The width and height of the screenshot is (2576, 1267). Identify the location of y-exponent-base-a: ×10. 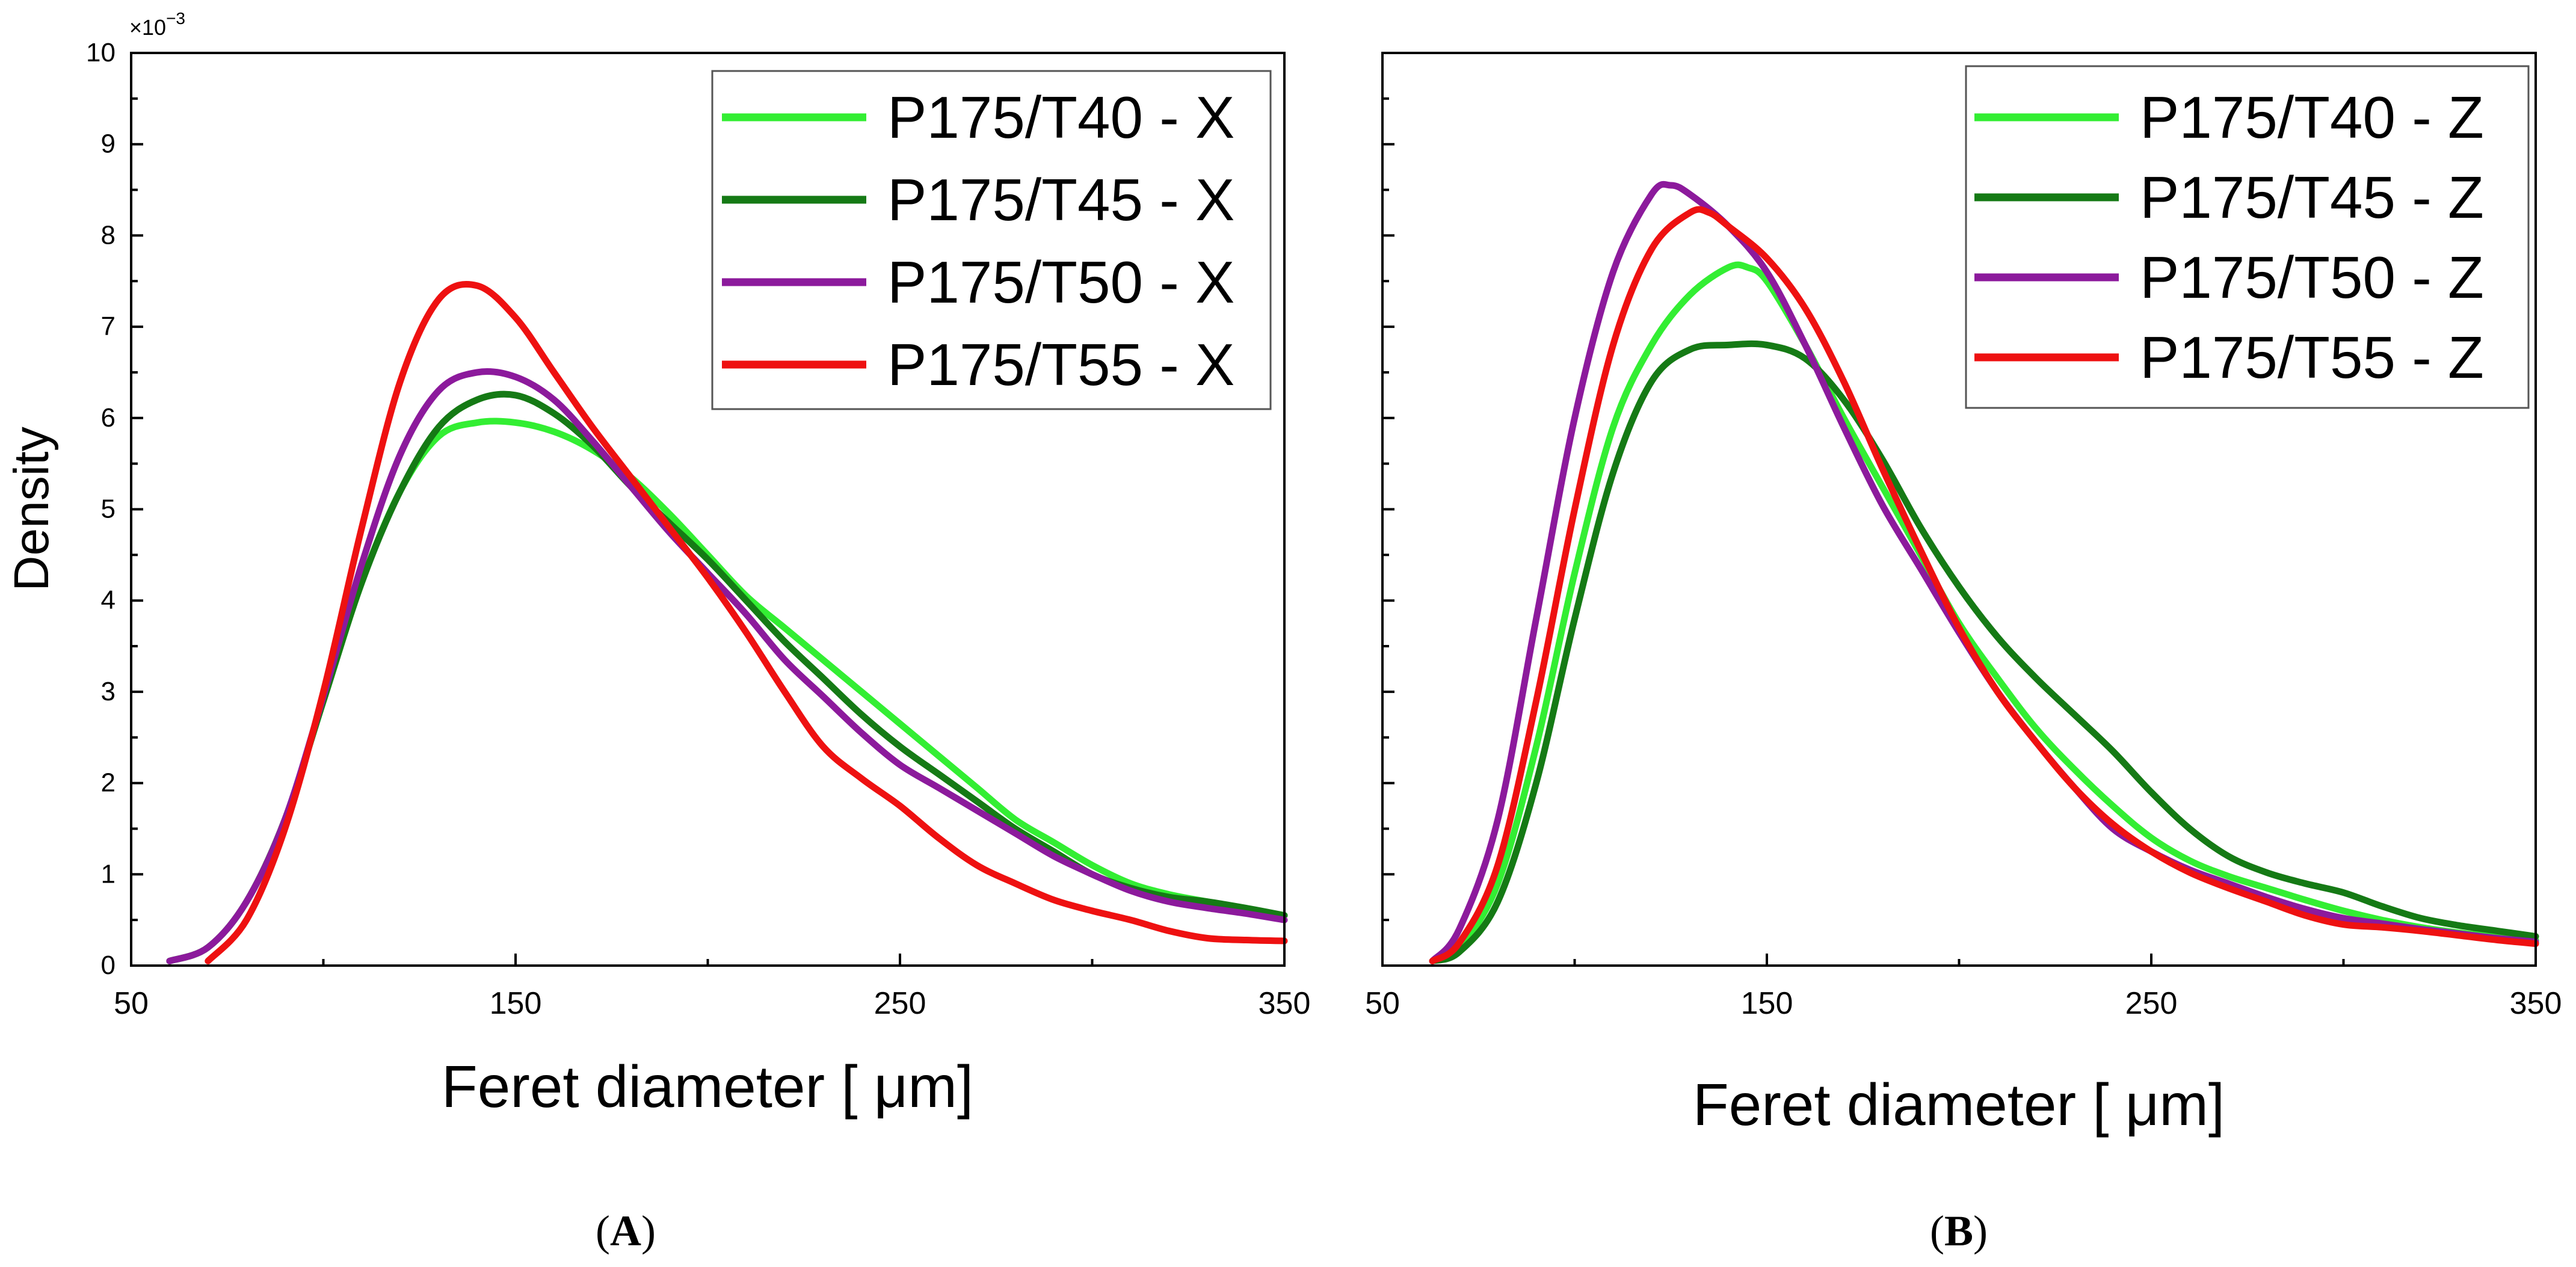
(147, 27).